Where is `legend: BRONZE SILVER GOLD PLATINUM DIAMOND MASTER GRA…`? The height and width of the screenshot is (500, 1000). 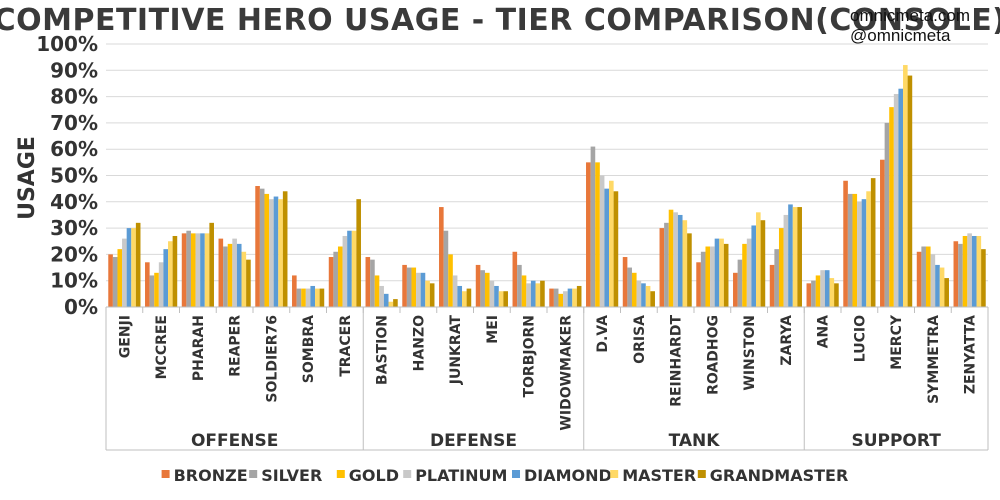 legend: BRONZE SILVER GOLD PLATINUM DIAMOND MASTER GRA… is located at coordinates (505, 475).